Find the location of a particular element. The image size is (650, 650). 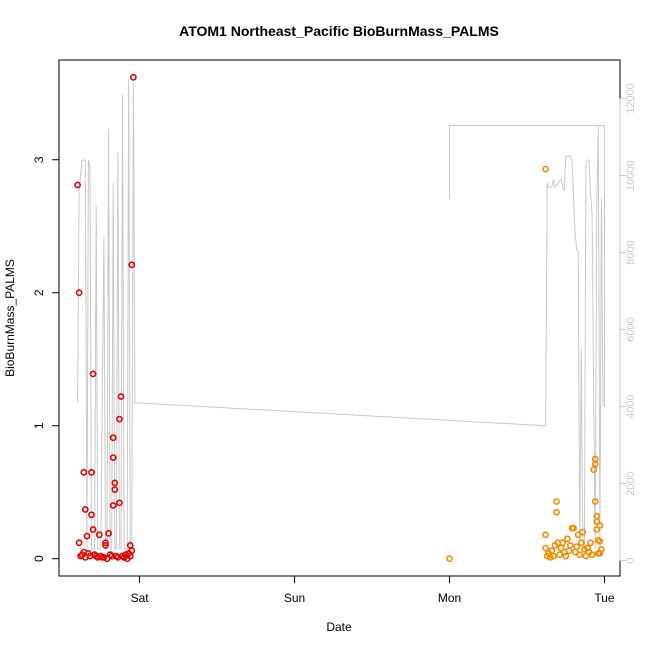

y2-tick-label: 4000 is located at coordinates (631, 406).